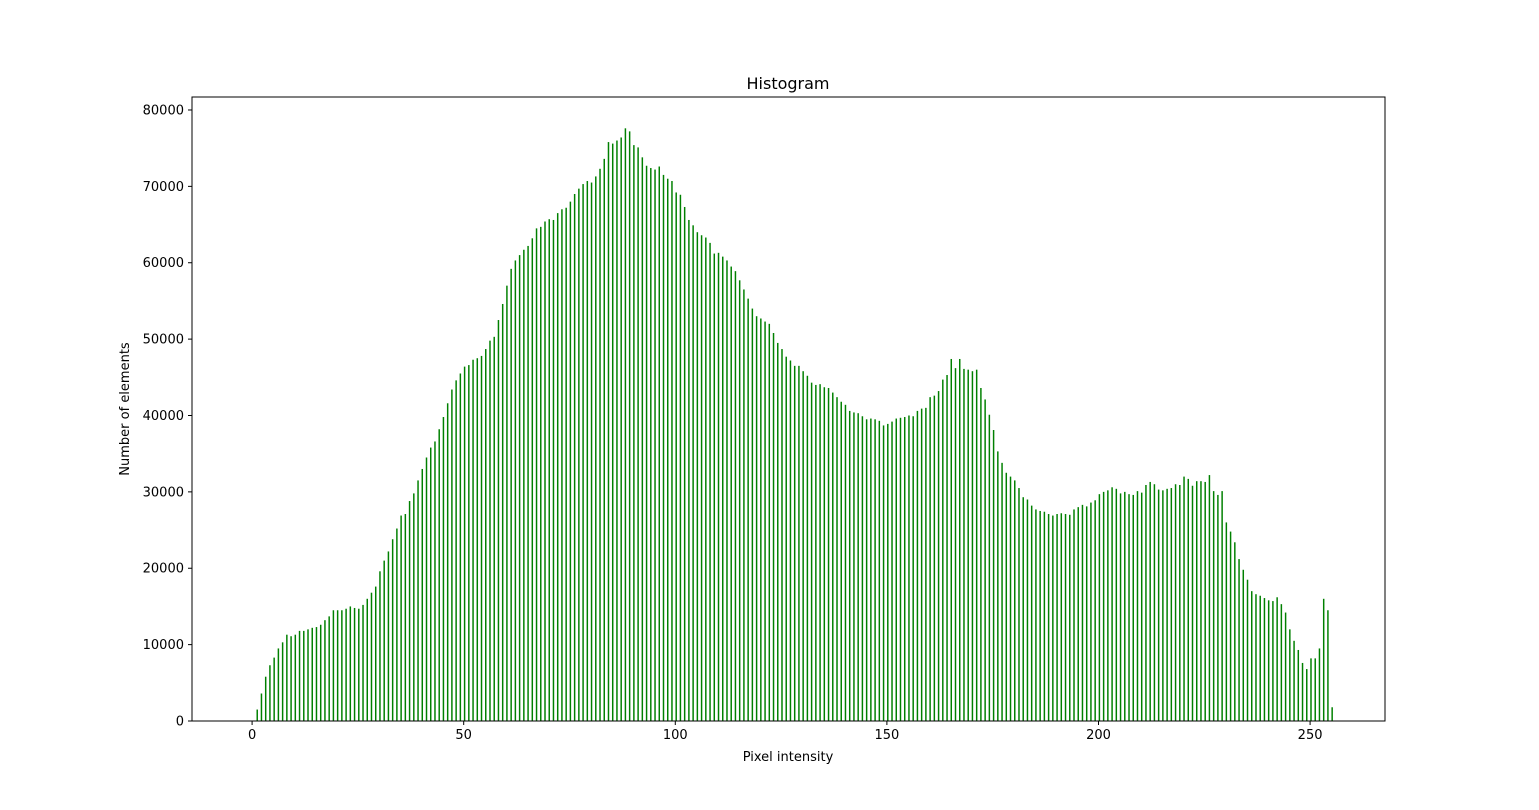  Describe the element at coordinates (163, 492) in the screenshot. I see `y-tick-label: 30000` at that location.